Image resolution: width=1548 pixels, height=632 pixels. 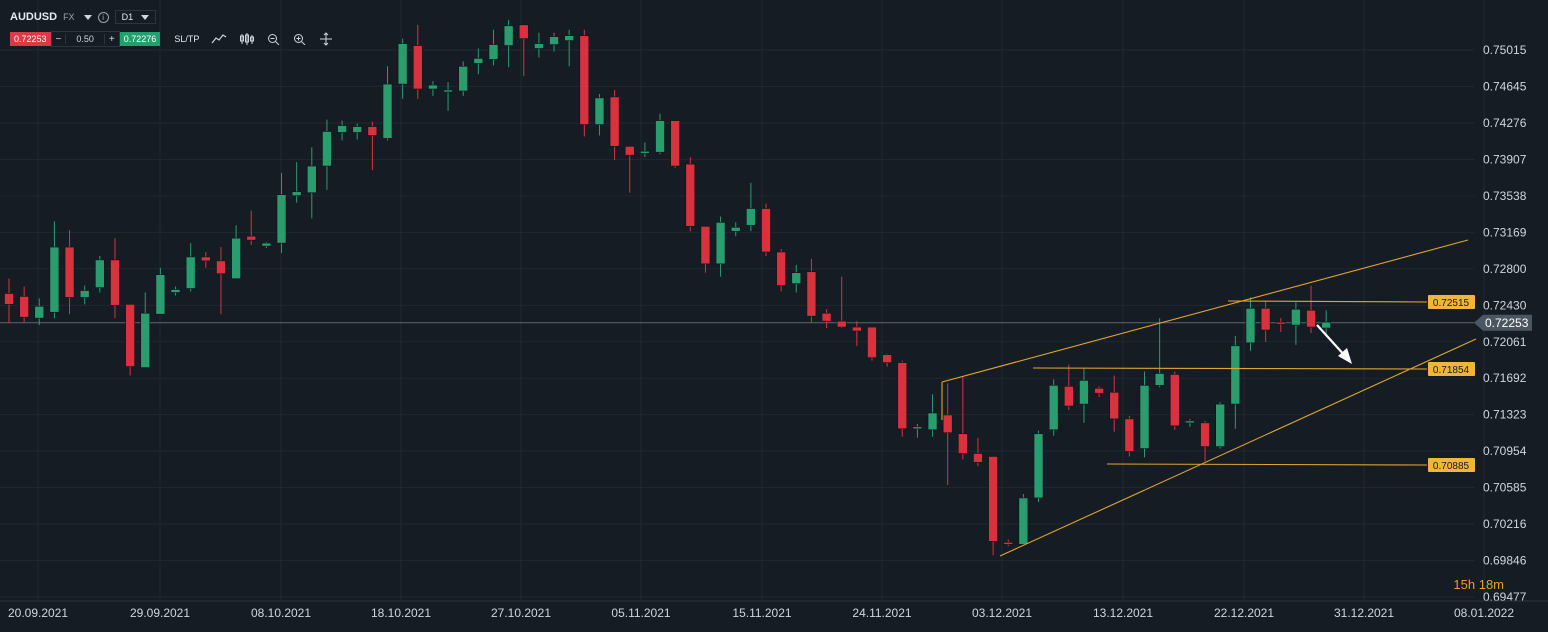 What do you see at coordinates (87, 17) in the screenshot?
I see `symbol-dropdown-icon` at bounding box center [87, 17].